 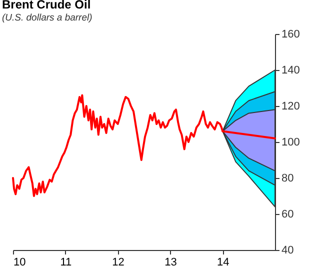 What do you see at coordinates (47, 18) in the screenshot?
I see `chart-subtitle: (U.S. dollars a barrel)` at bounding box center [47, 18].